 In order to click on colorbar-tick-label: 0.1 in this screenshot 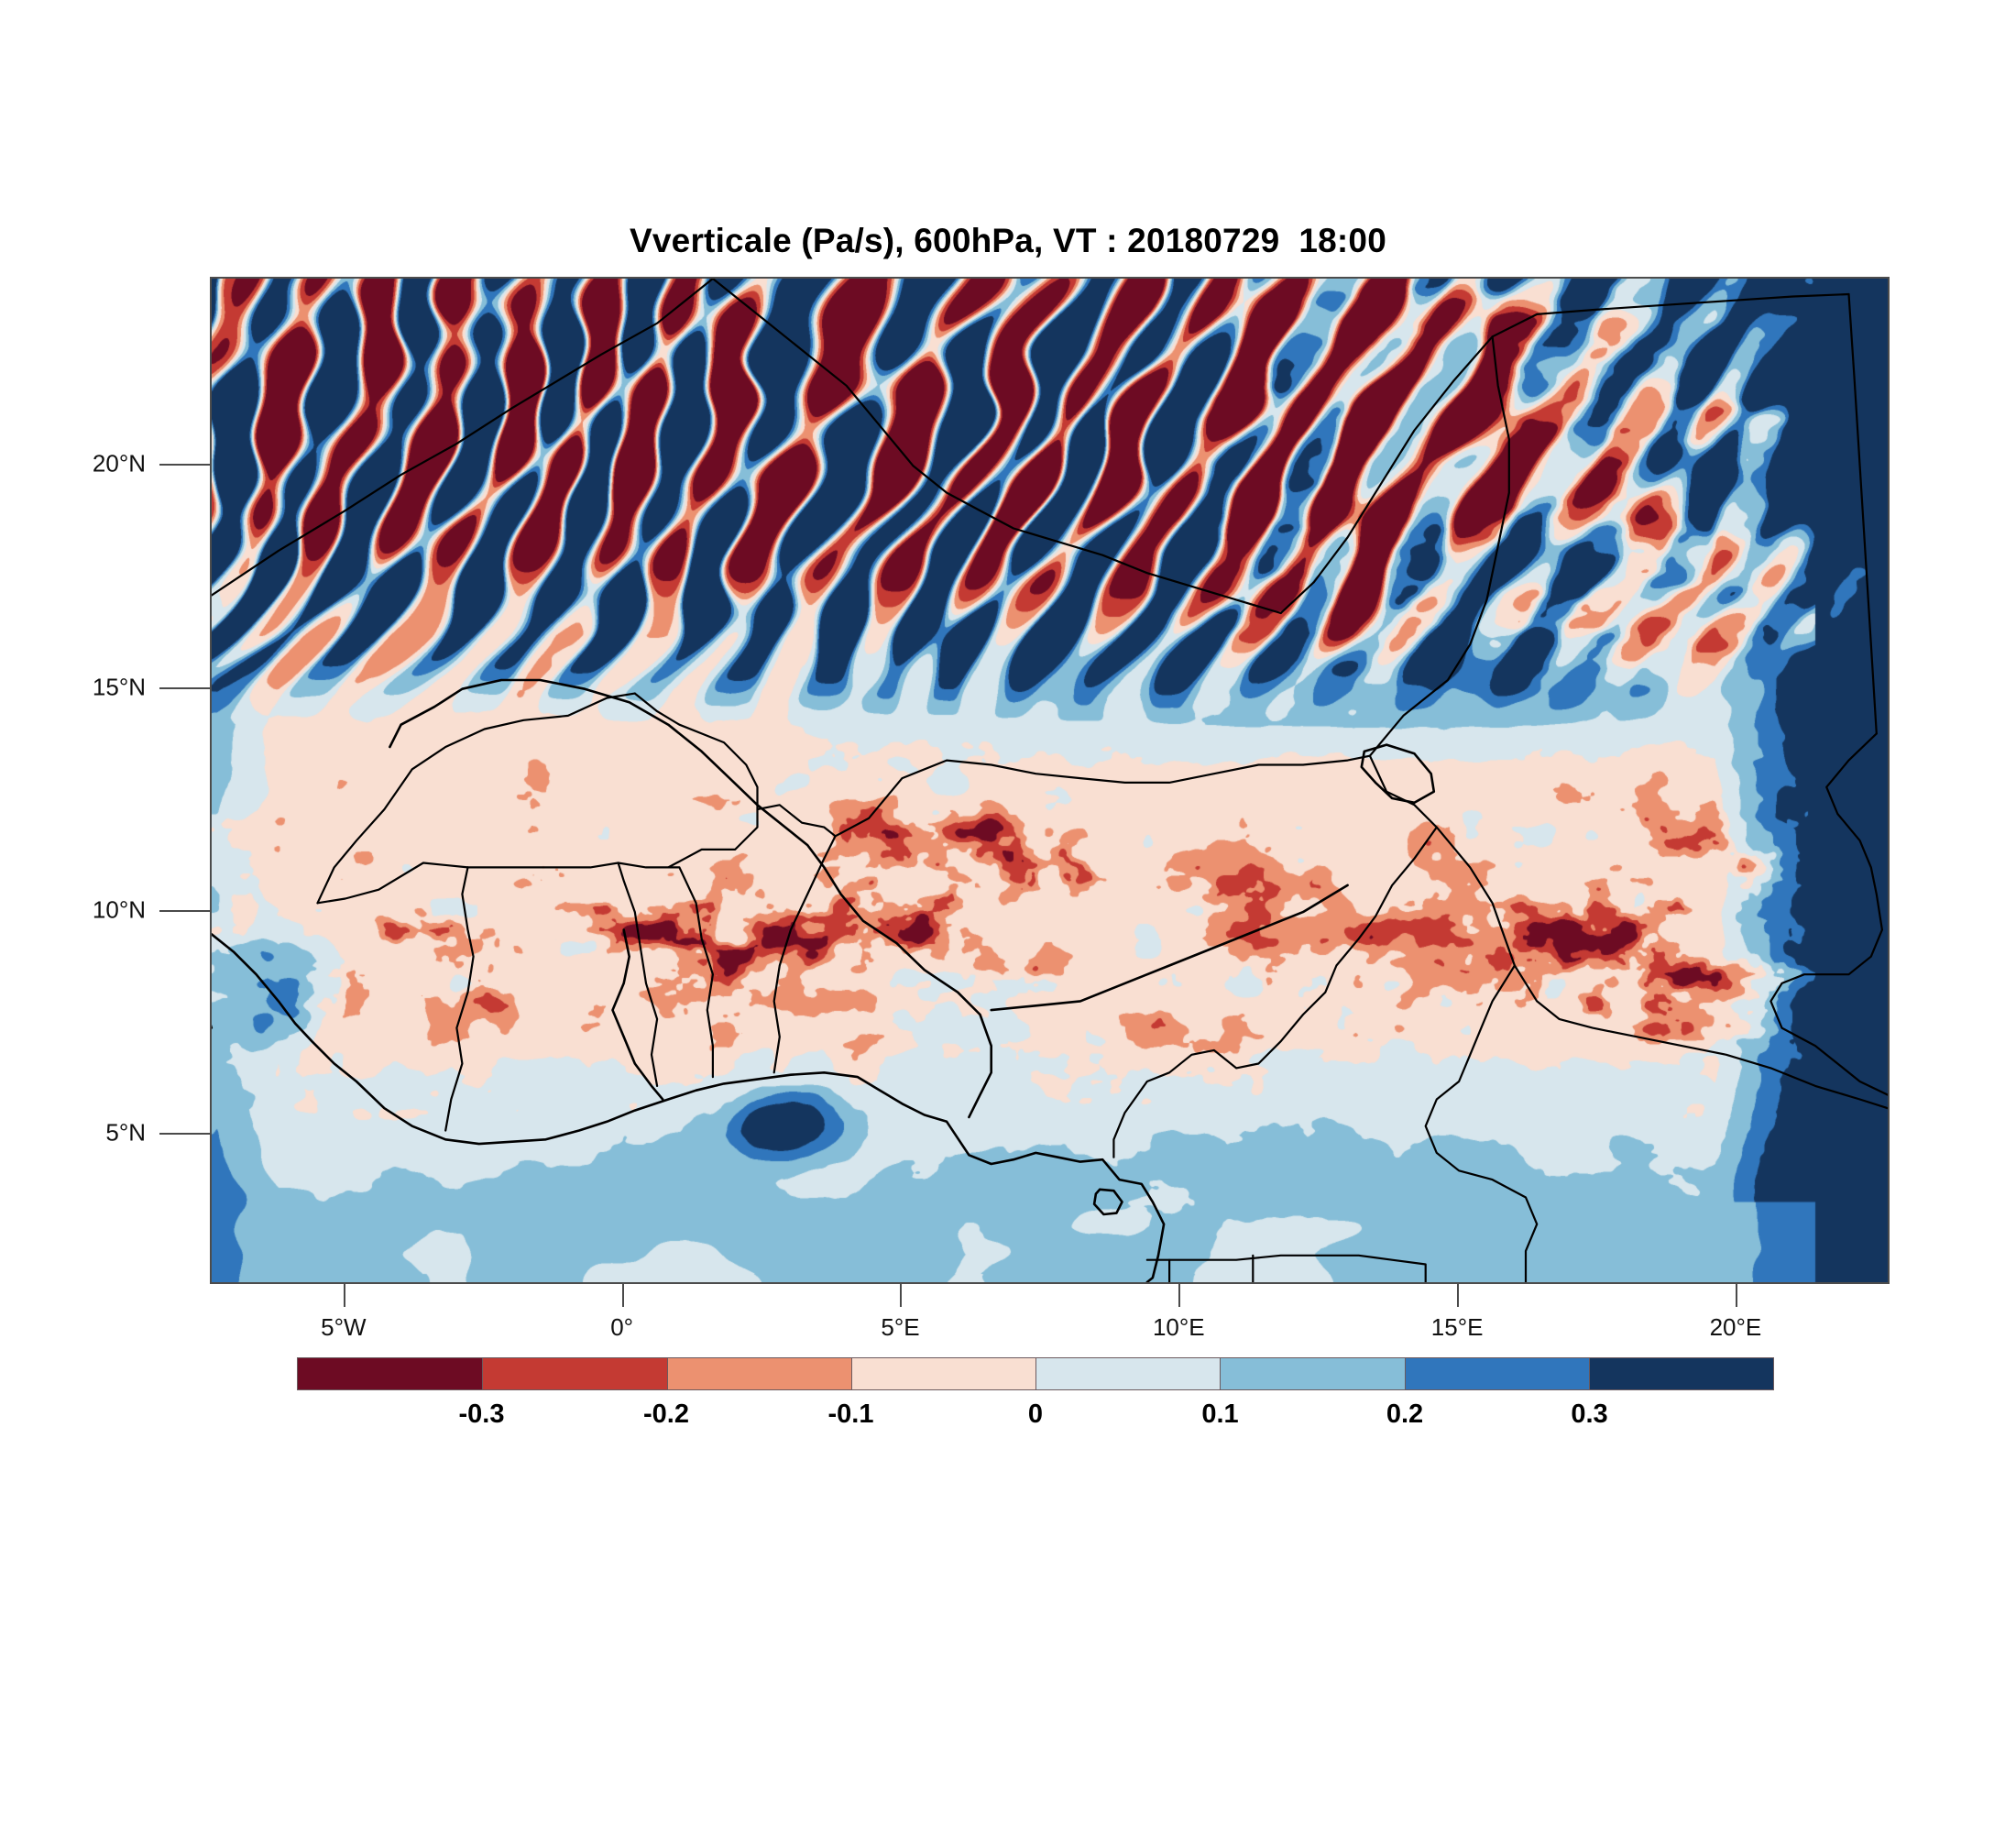, I will do `click(1220, 1414)`.